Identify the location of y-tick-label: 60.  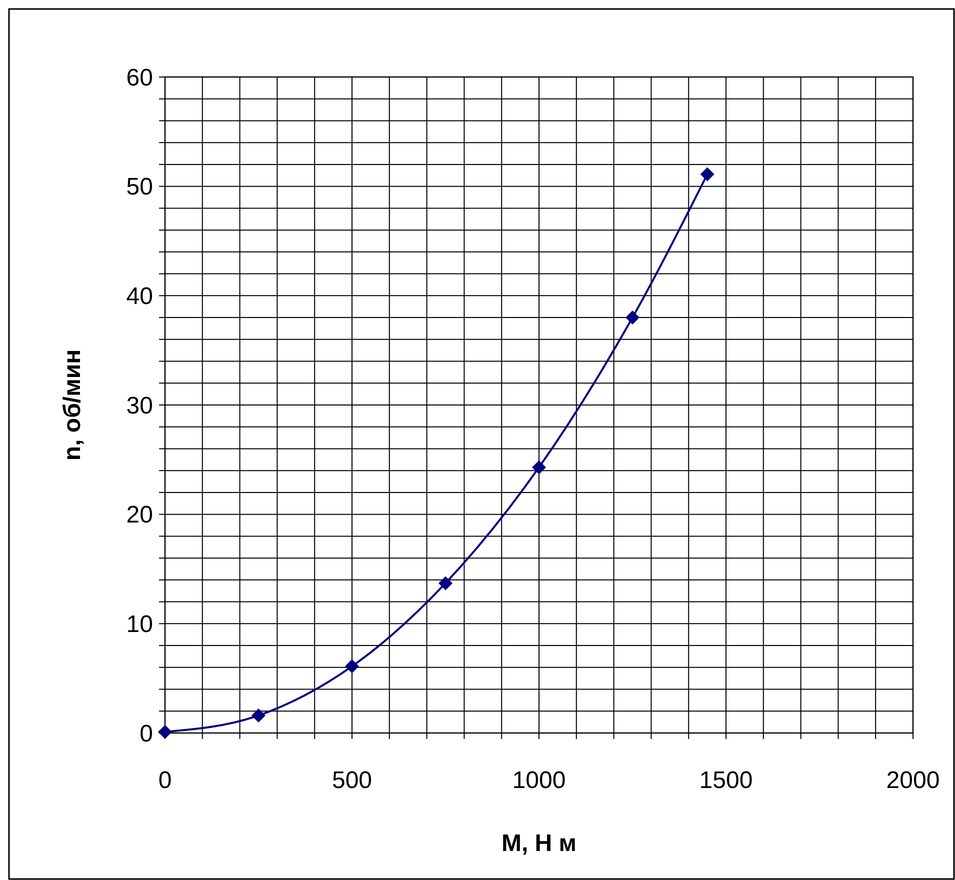
(139, 78).